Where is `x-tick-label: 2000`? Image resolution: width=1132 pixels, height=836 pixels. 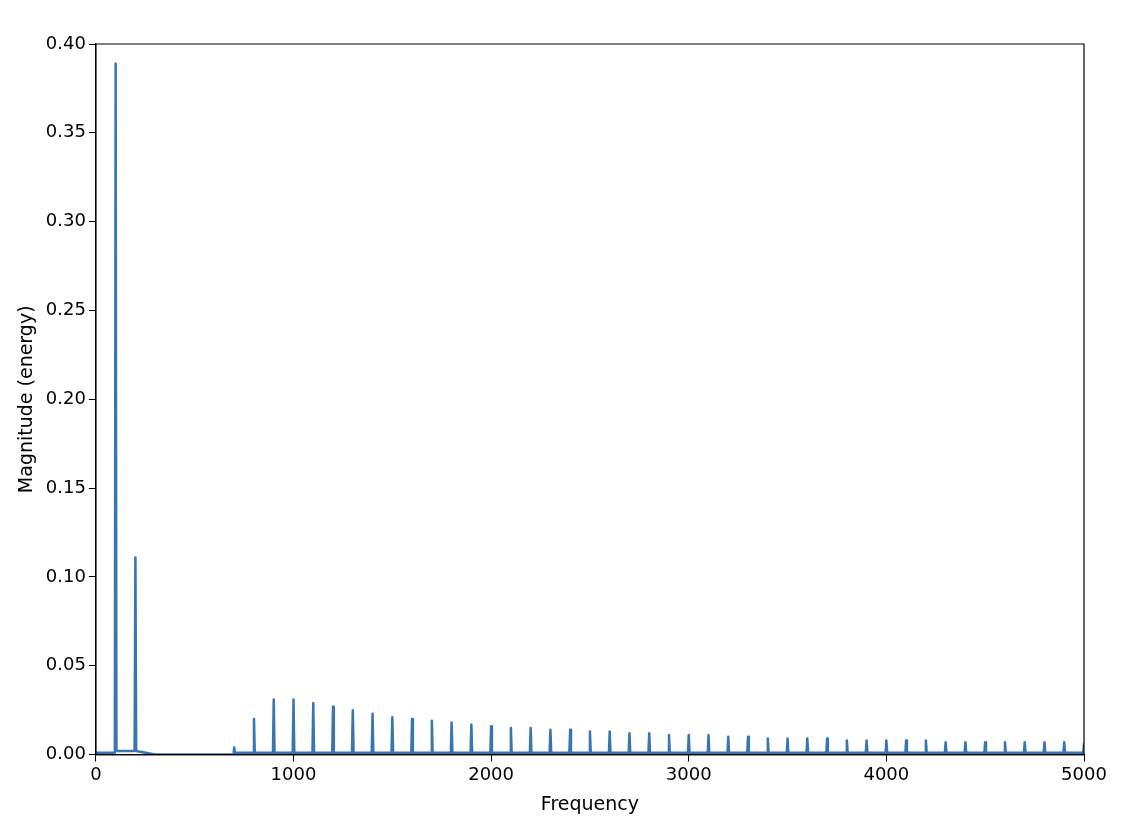
x-tick-label: 2000 is located at coordinates (491, 774).